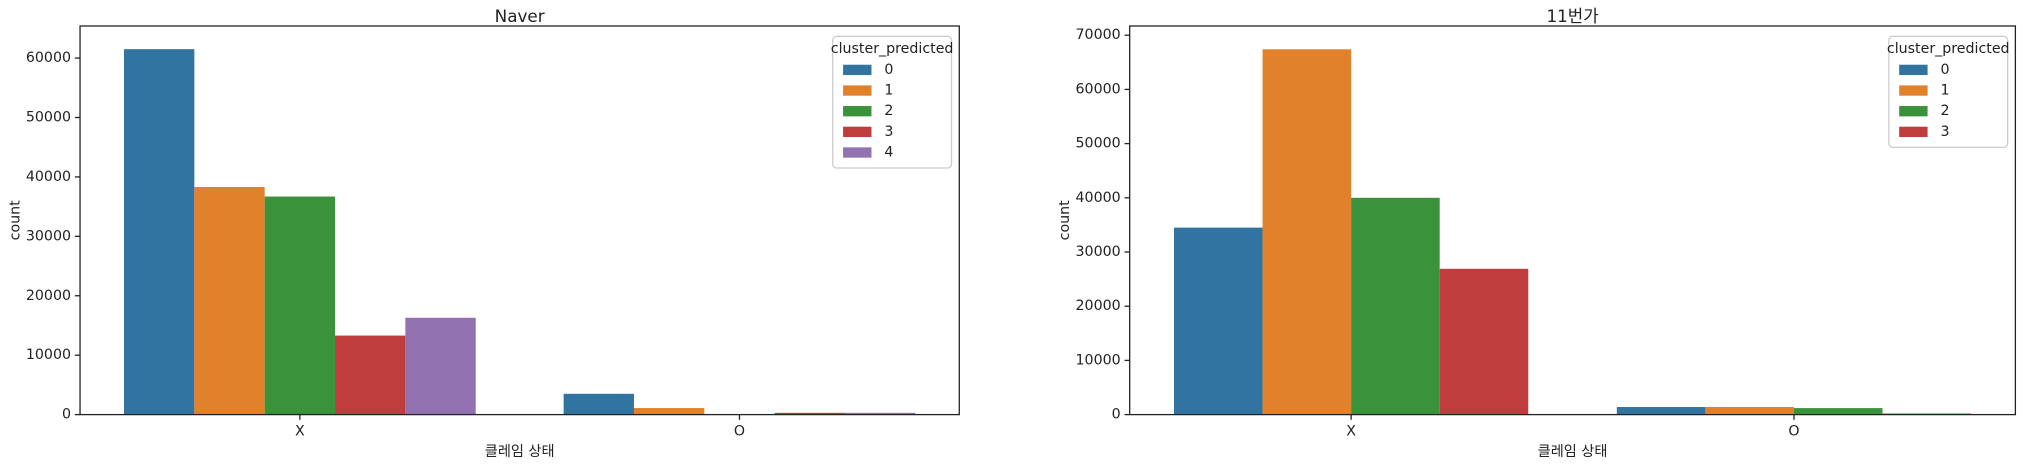  What do you see at coordinates (1098, 35) in the screenshot?
I see `y-tick-label: 70000` at bounding box center [1098, 35].